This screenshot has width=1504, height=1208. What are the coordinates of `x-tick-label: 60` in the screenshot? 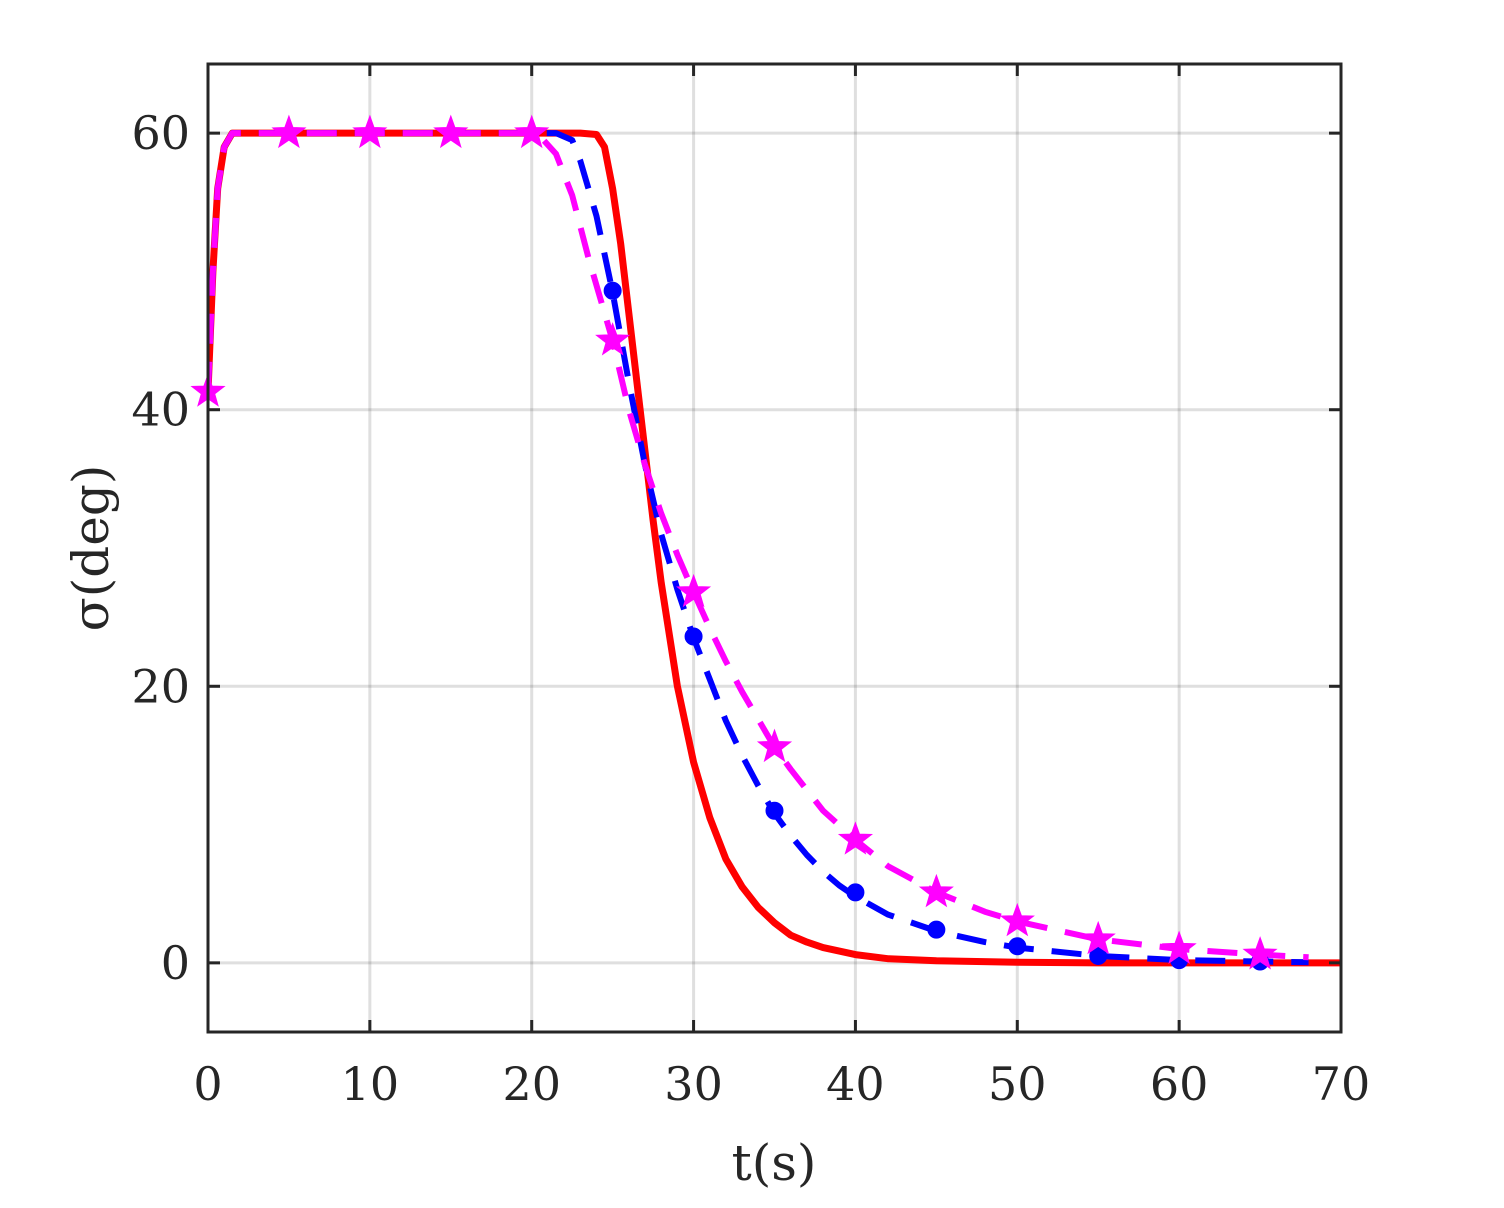 It's located at (1179, 1084).